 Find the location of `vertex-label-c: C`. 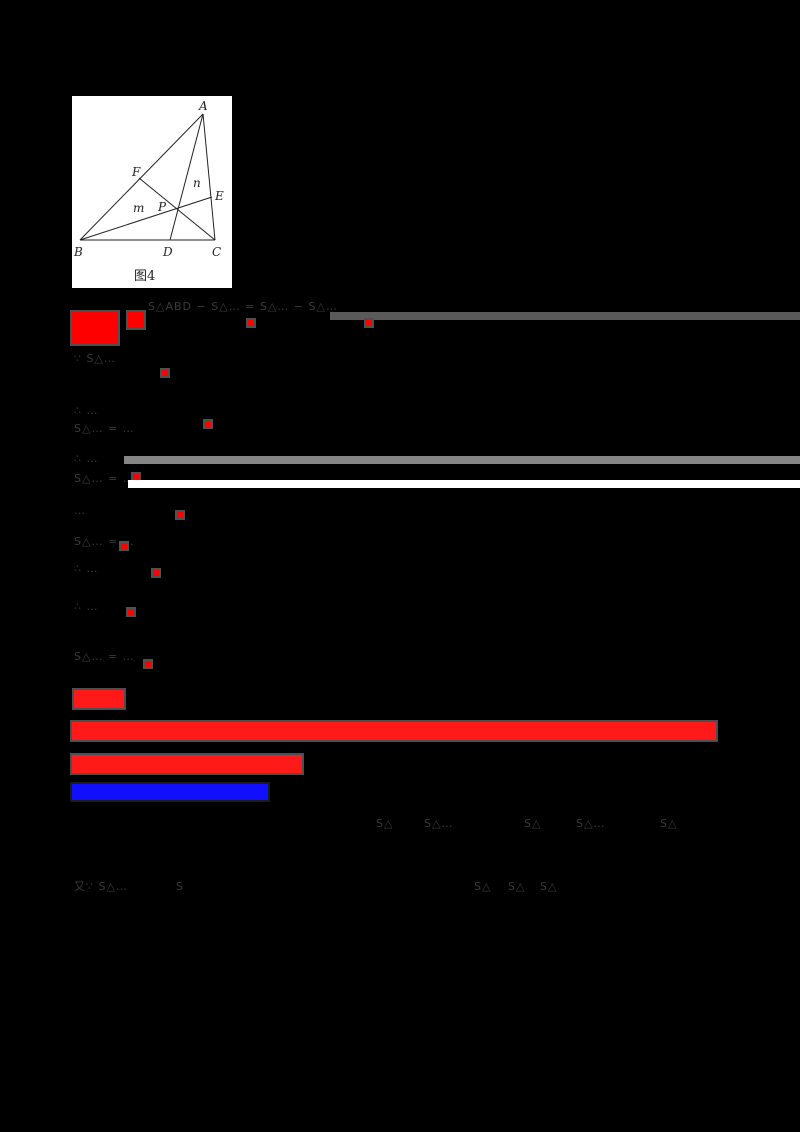

vertex-label-c: C is located at coordinates (216, 252).